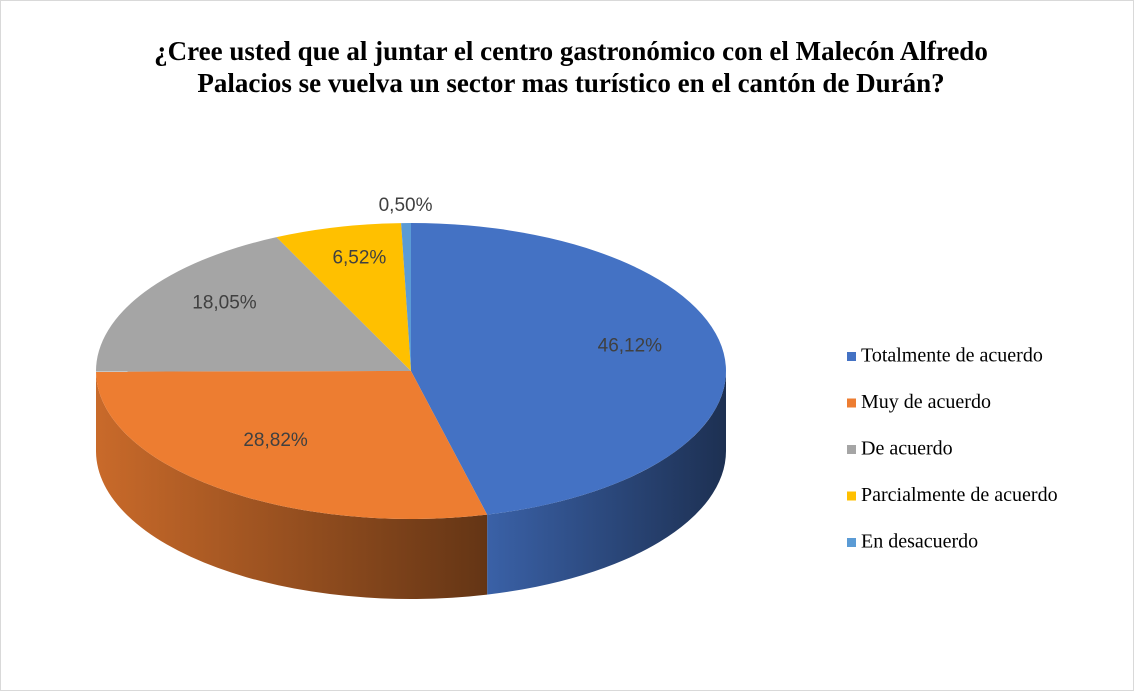 The height and width of the screenshot is (691, 1134). I want to click on legend-label: Muy de acuerdo, so click(926, 402).